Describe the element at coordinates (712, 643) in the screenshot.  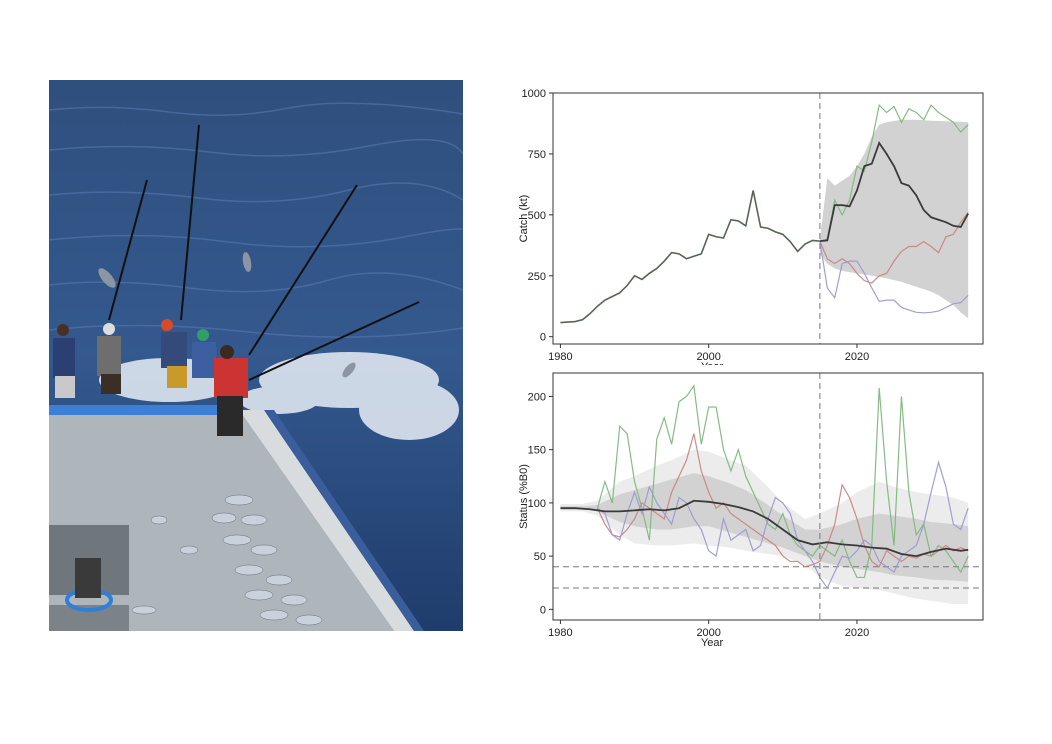
I see `chart-1-x-axis-label: Year` at that location.